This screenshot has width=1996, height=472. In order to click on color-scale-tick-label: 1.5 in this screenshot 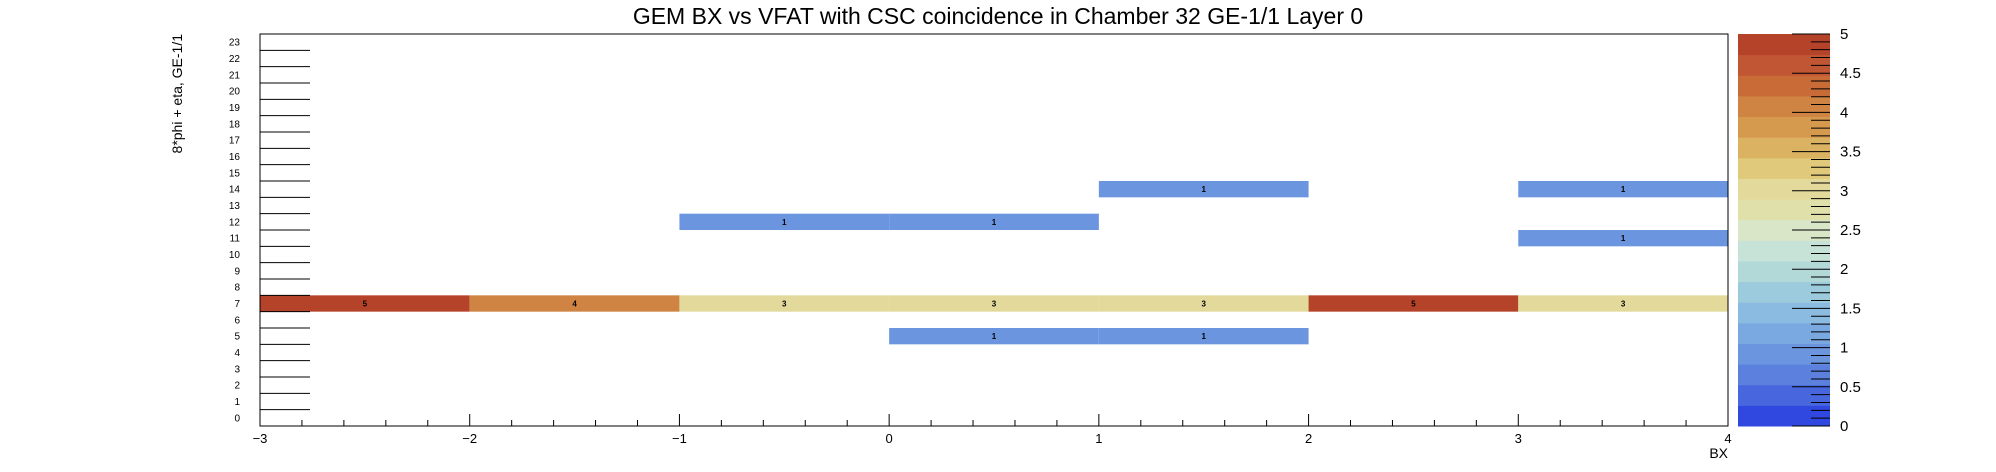, I will do `click(1850, 308)`.